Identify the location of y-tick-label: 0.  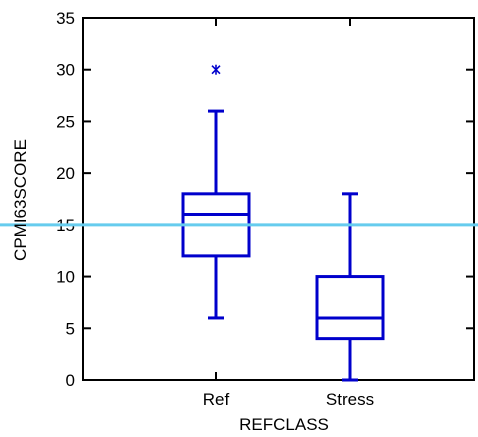
(70, 380).